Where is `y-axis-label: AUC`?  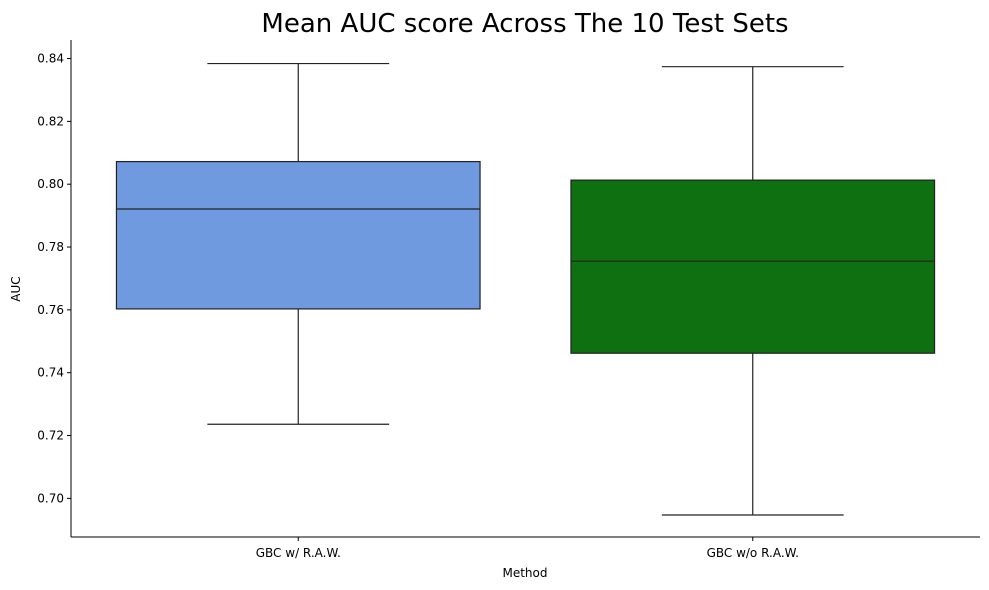 y-axis-label: AUC is located at coordinates (16, 288).